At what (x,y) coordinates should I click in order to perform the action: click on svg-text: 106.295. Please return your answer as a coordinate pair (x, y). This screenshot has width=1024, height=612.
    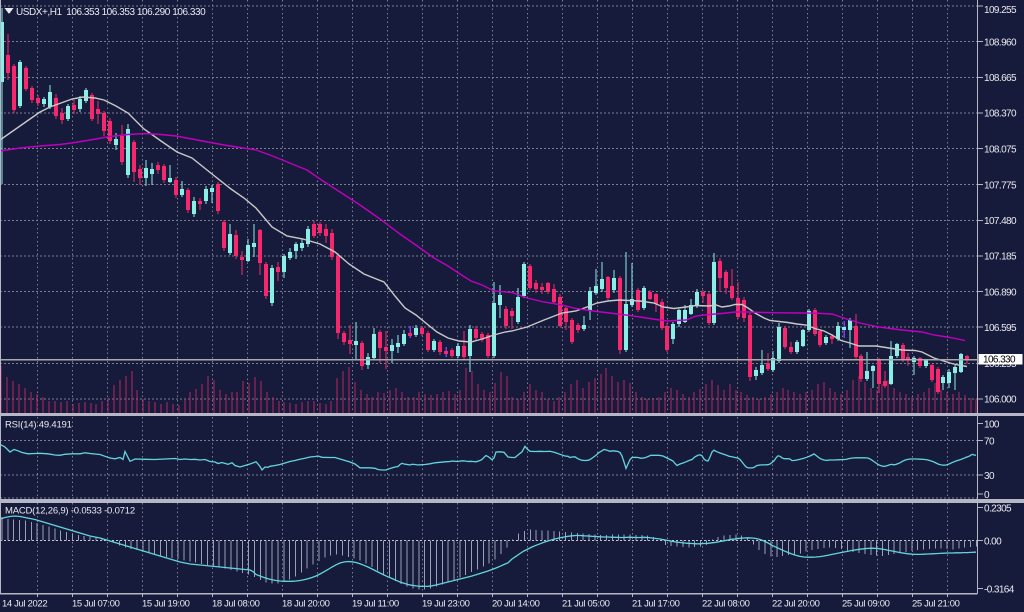
    Looking at the image, I should click on (1000, 364).